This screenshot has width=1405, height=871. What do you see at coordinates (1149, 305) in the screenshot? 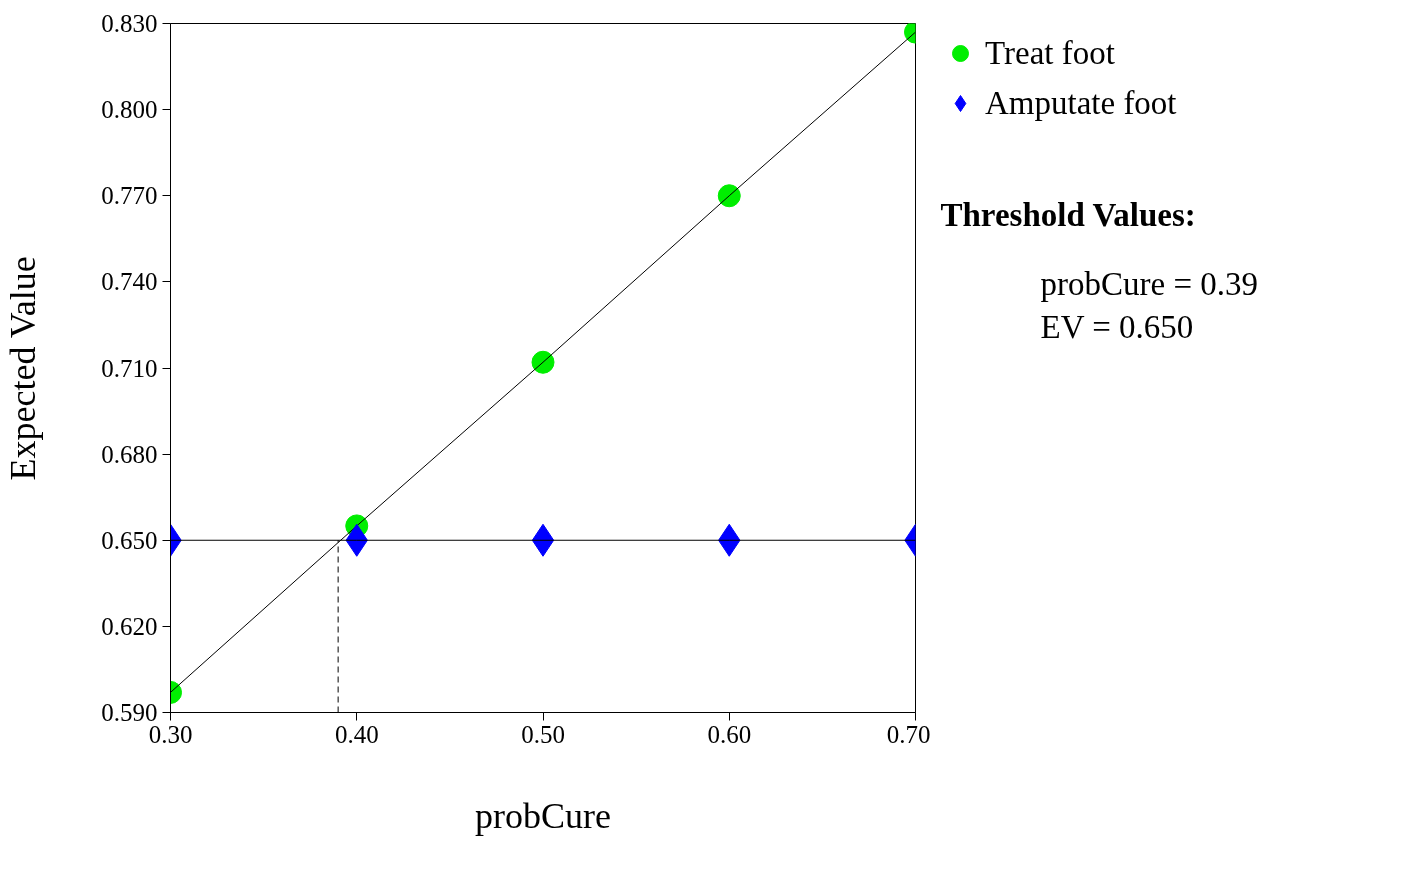
I see `text: probCure = 0.39 EV = 0.650` at bounding box center [1149, 305].